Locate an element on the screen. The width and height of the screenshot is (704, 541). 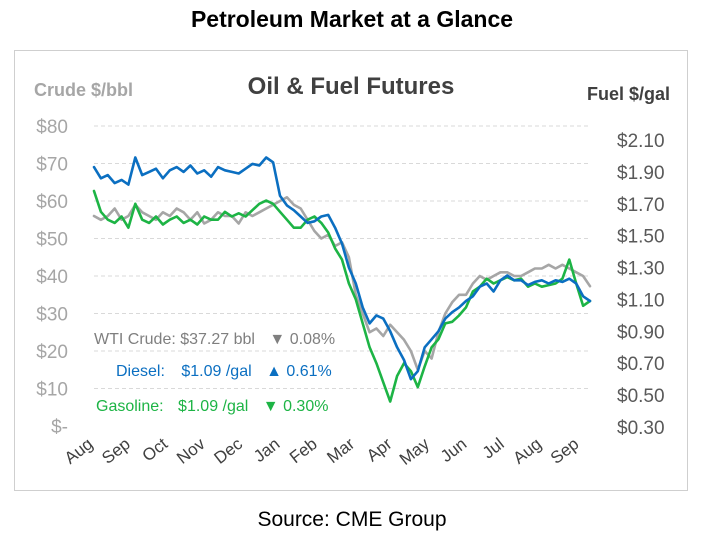
x-tick-label: Oct is located at coordinates (155, 449).